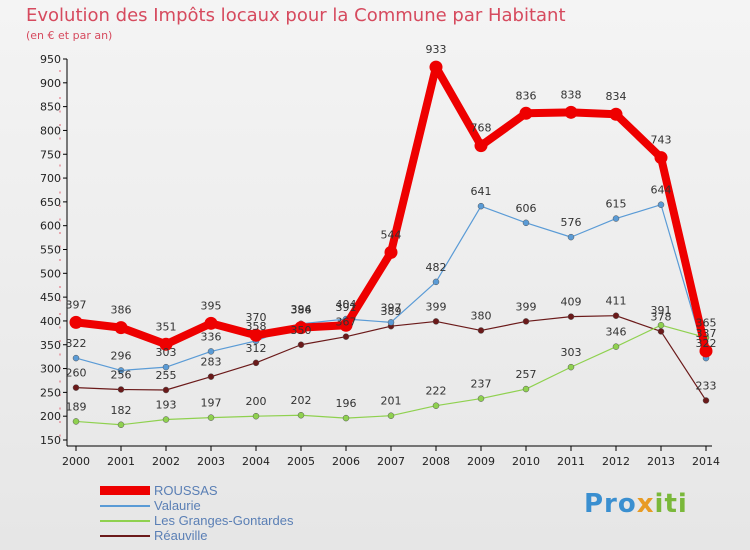 This screenshot has height=550, width=750. What do you see at coordinates (481, 128) in the screenshot?
I see `data-label: 768` at bounding box center [481, 128].